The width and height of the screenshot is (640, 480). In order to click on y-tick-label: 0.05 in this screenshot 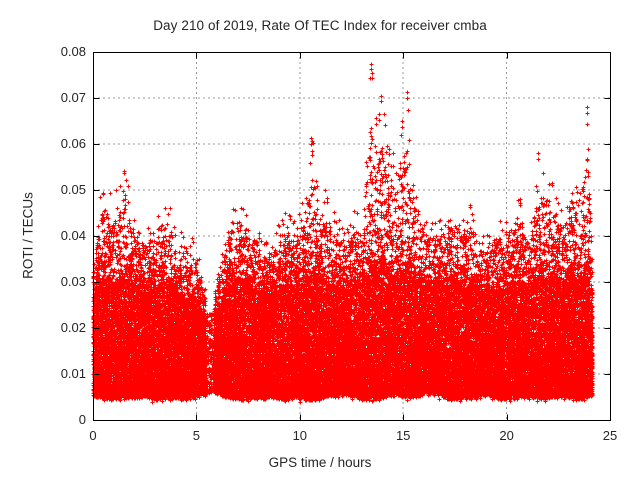, I will do `click(73, 189)`.